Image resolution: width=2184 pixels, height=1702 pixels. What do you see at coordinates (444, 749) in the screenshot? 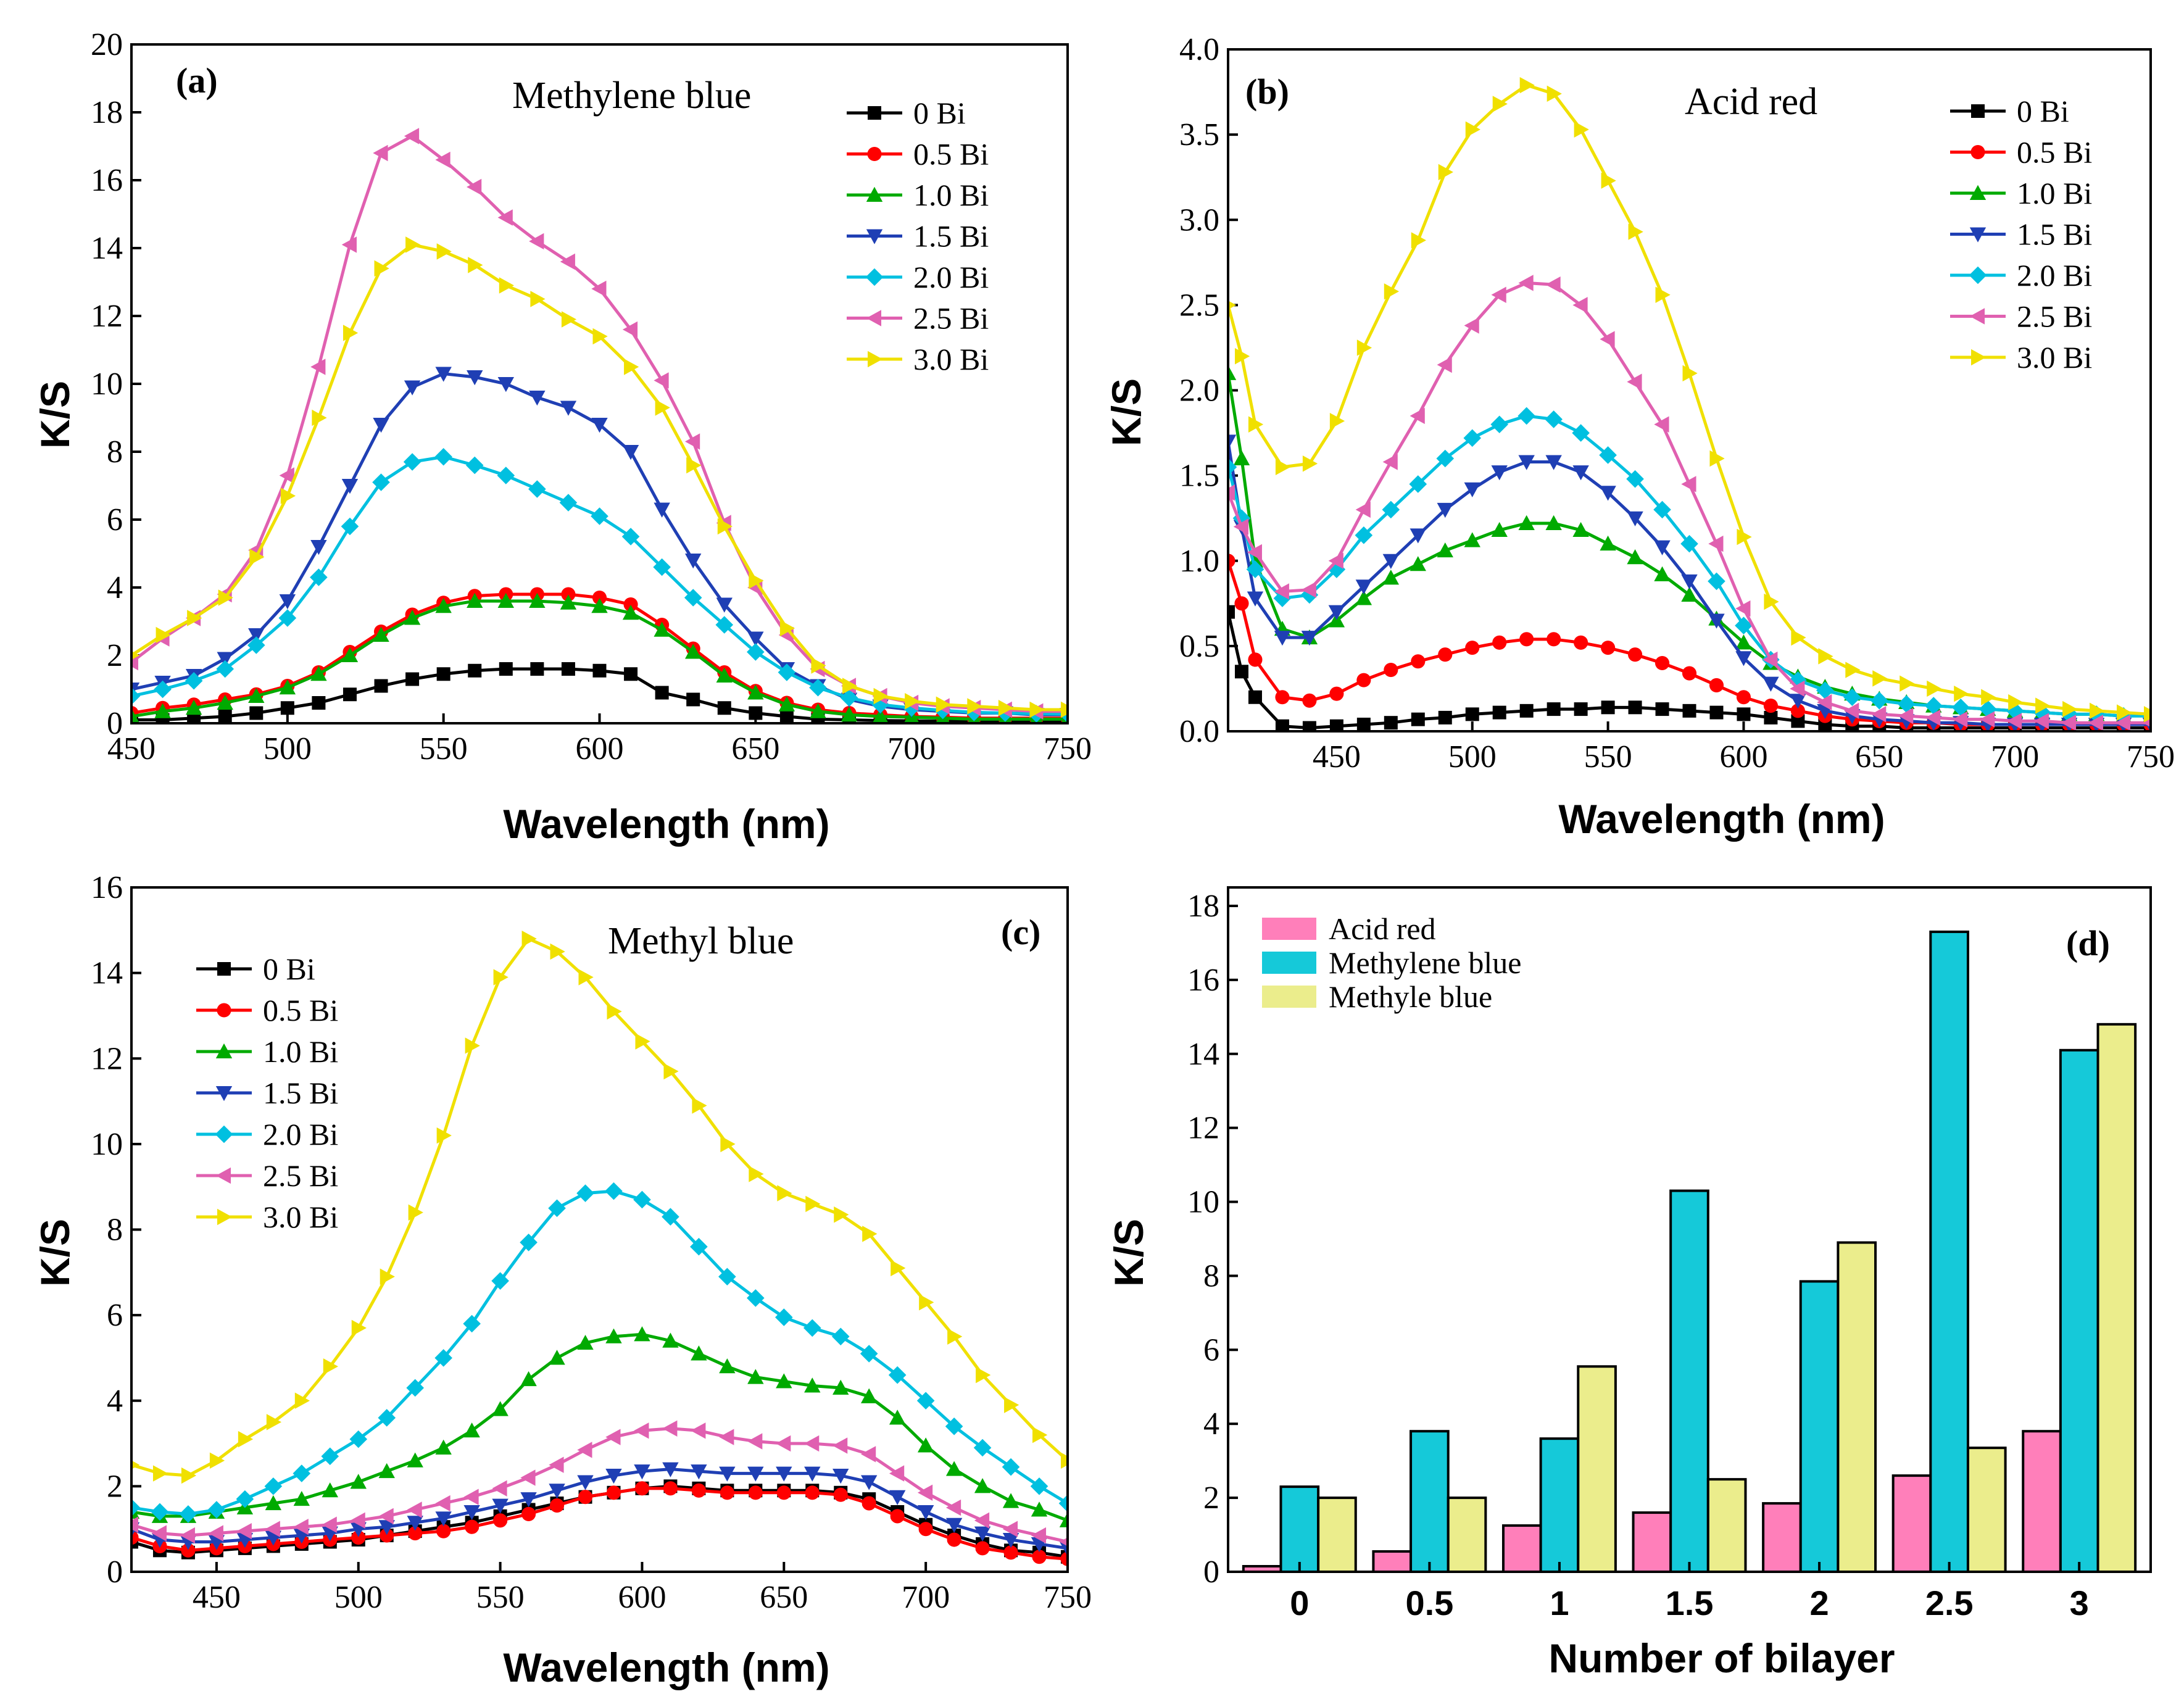
I see `panel-a-xtick-label: 550` at bounding box center [444, 749].